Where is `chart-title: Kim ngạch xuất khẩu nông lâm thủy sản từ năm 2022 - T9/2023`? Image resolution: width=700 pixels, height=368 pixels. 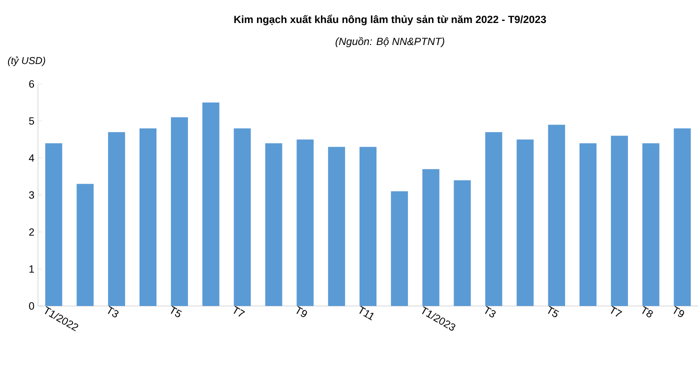
chart-title: Kim ngạch xuất khẩu nông lâm thủy sản từ năm 2022 - T9/2023 is located at coordinates (390, 20).